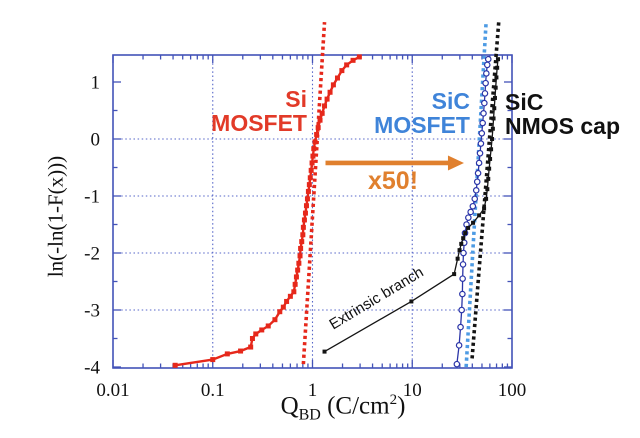 This screenshot has width=640, height=438. Describe the element at coordinates (512, 390) in the screenshot. I see `x-tick-label: 100` at that location.